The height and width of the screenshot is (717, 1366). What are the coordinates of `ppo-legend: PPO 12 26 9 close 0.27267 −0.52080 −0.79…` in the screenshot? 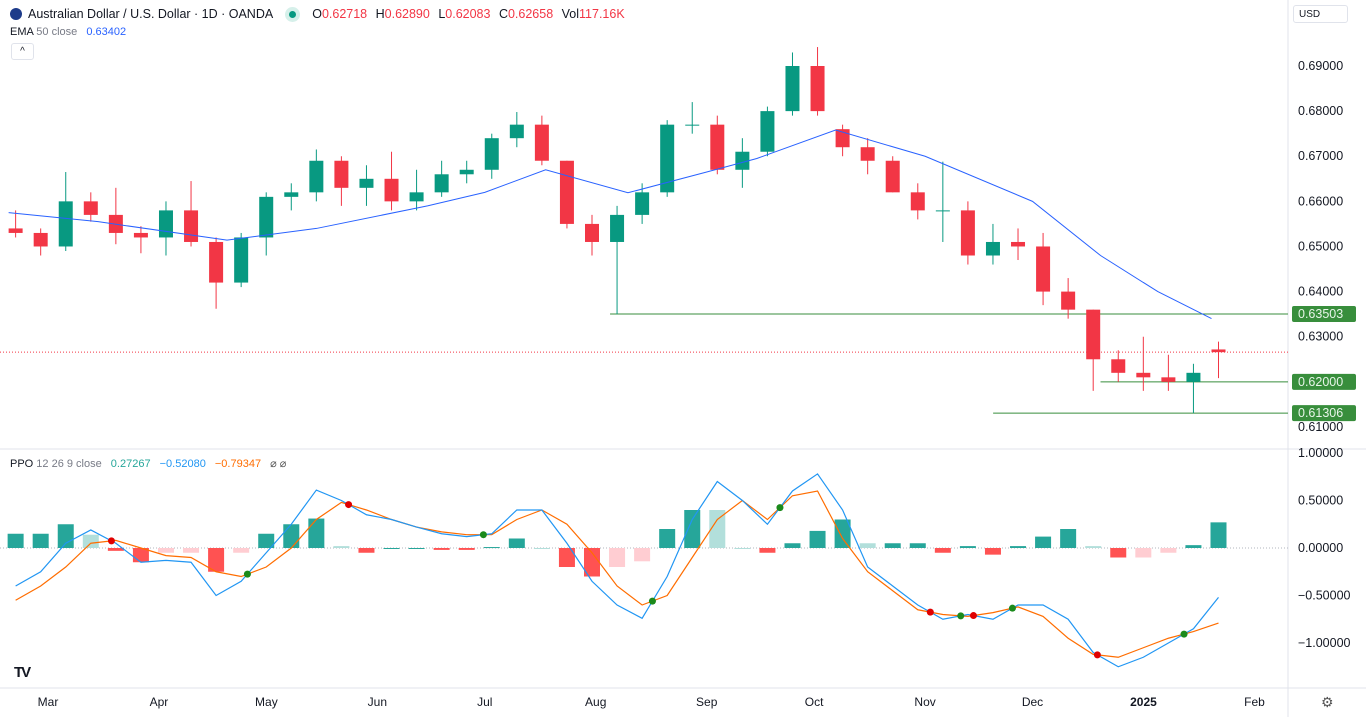 It's located at (148, 463).